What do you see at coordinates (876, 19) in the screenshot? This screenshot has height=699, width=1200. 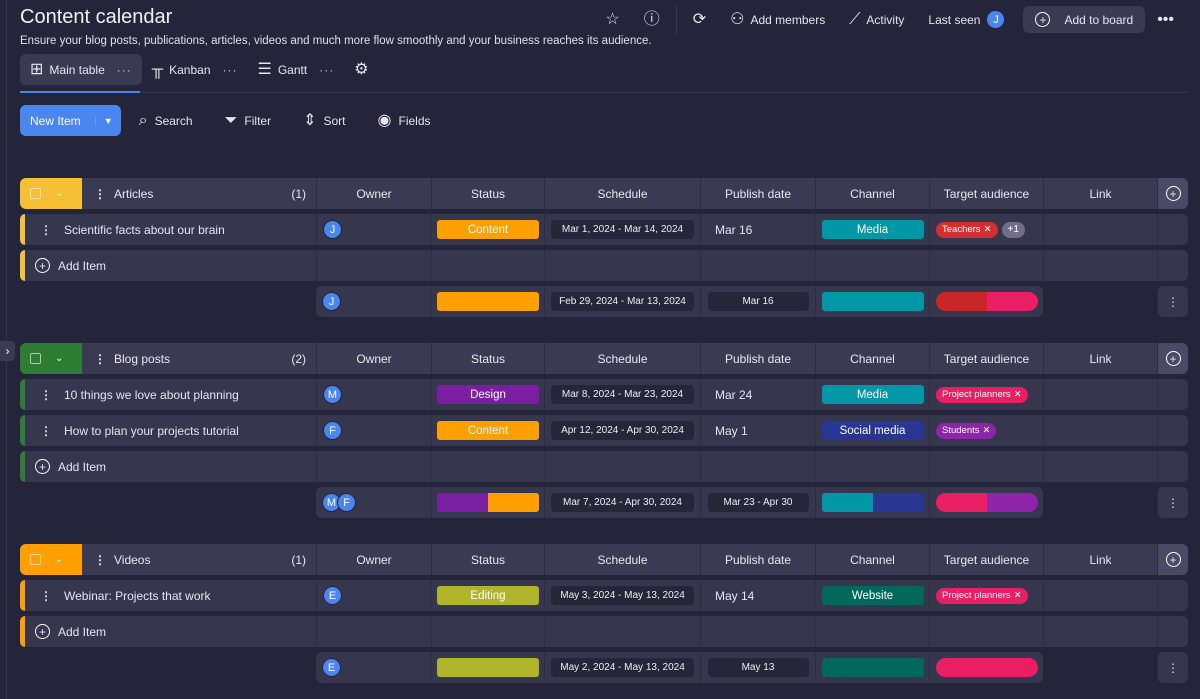 I see `activity-button: ⟋ Activity` at bounding box center [876, 19].